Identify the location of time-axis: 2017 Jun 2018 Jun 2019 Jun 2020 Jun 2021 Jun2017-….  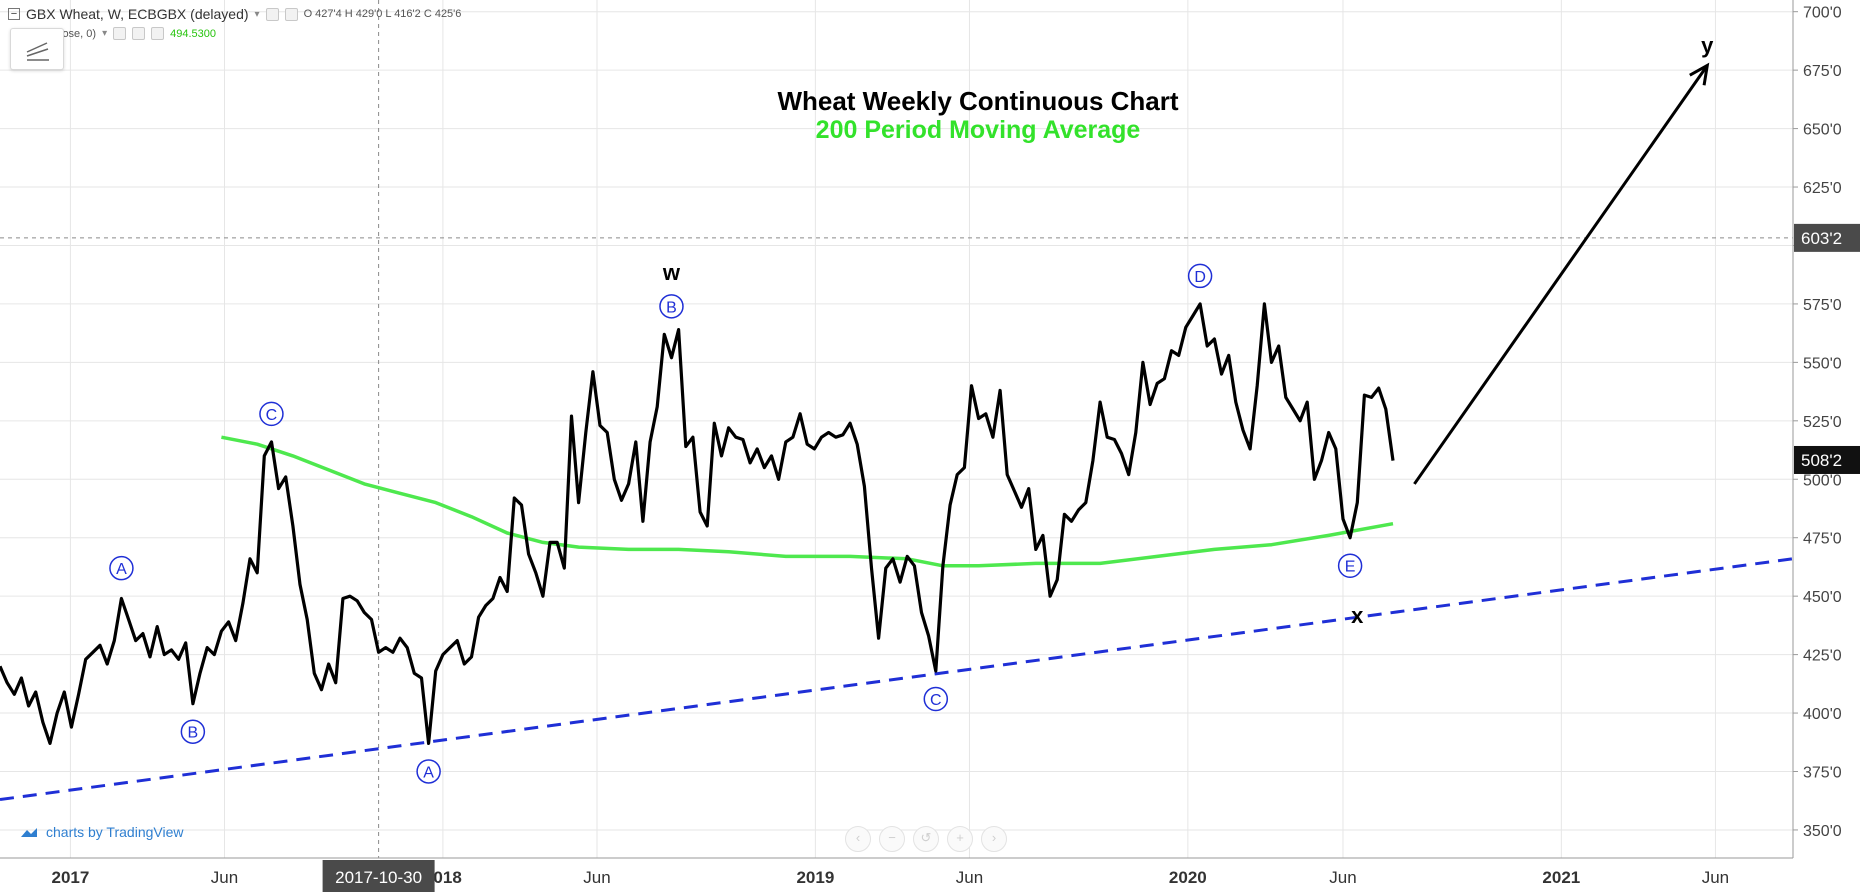
(896, 874).